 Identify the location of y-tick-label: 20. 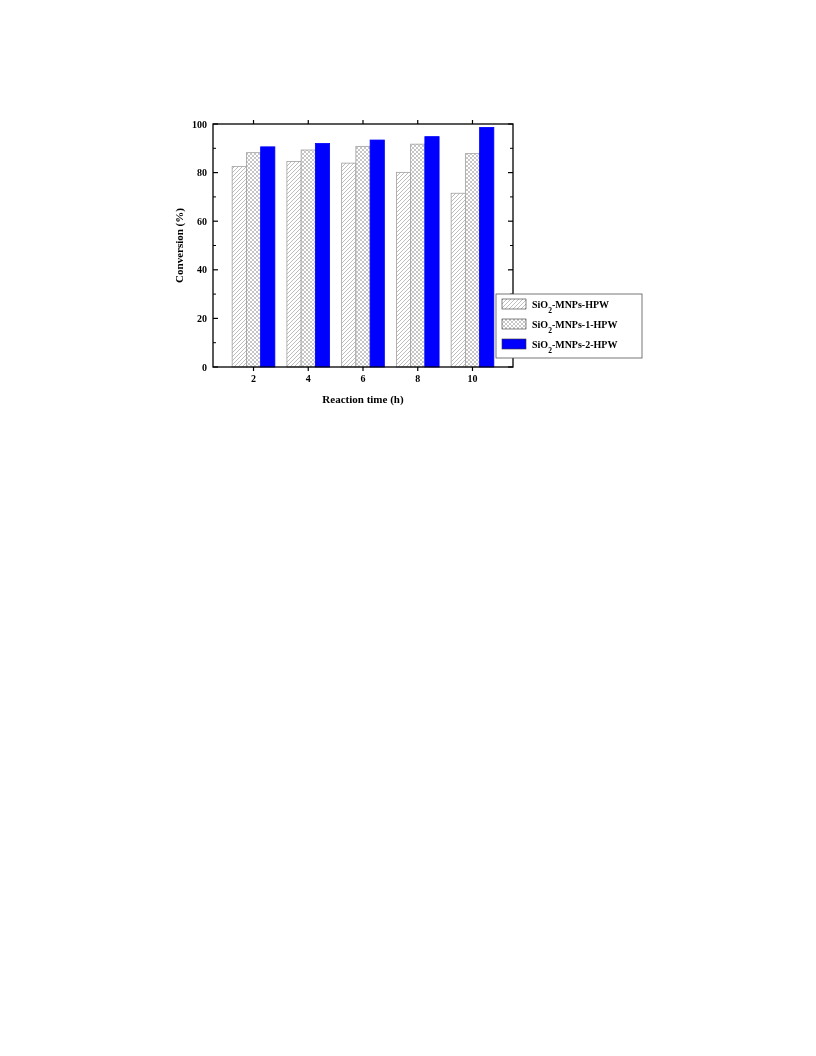
(202, 318).